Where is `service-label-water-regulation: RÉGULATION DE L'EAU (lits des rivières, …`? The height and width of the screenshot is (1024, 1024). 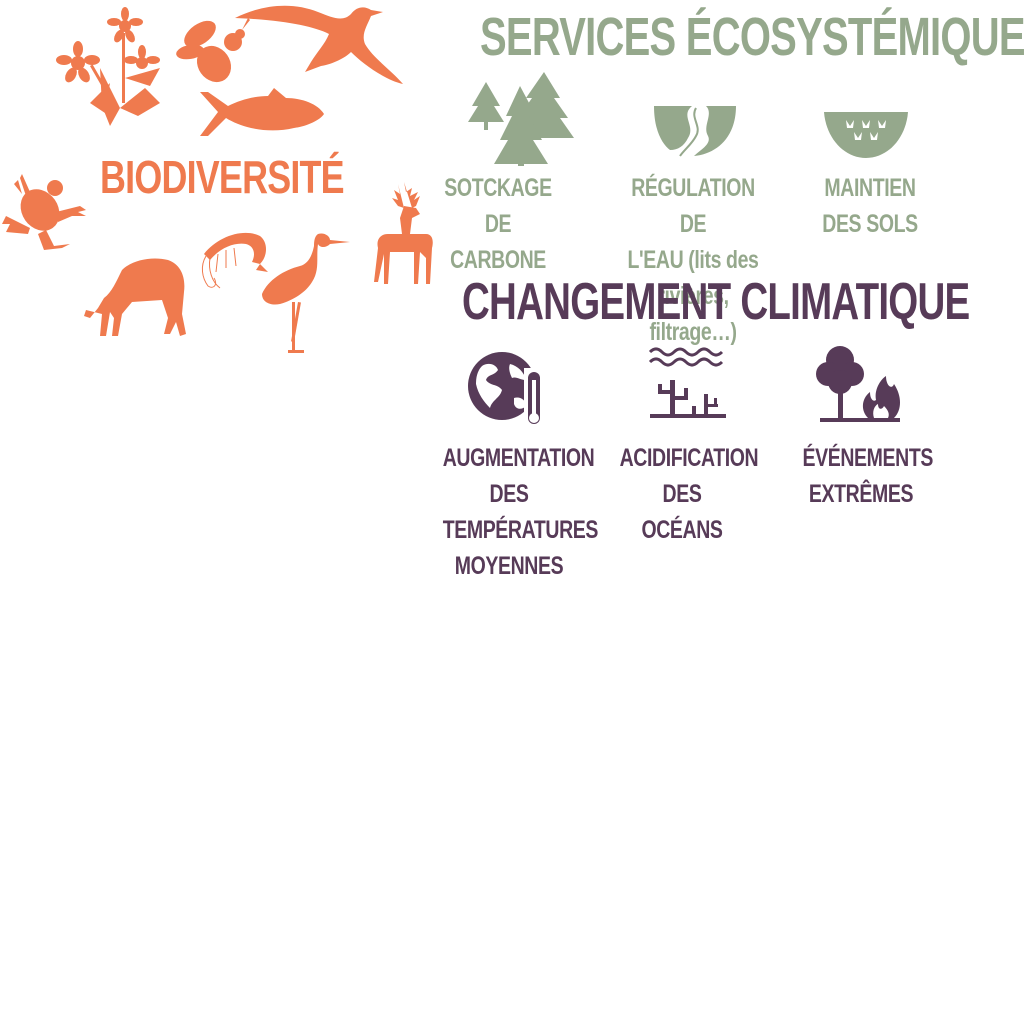
service-label-water-regulation: RÉGULATION DE L'EAU (lits des rivières, … is located at coordinates (693, 260).